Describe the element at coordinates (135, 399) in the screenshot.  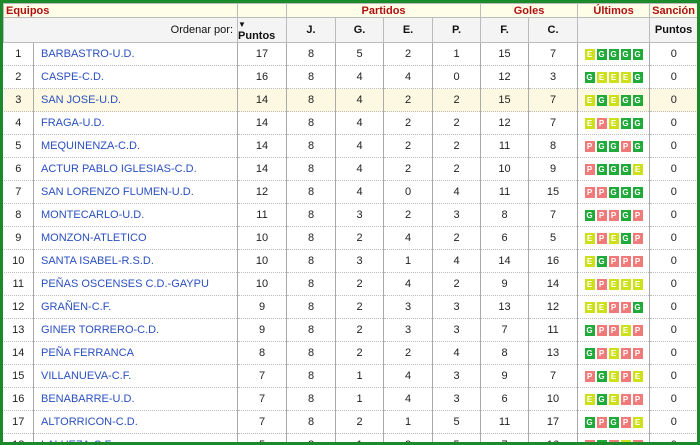
I see `team-link: BENABARRE-U.D.` at that location.